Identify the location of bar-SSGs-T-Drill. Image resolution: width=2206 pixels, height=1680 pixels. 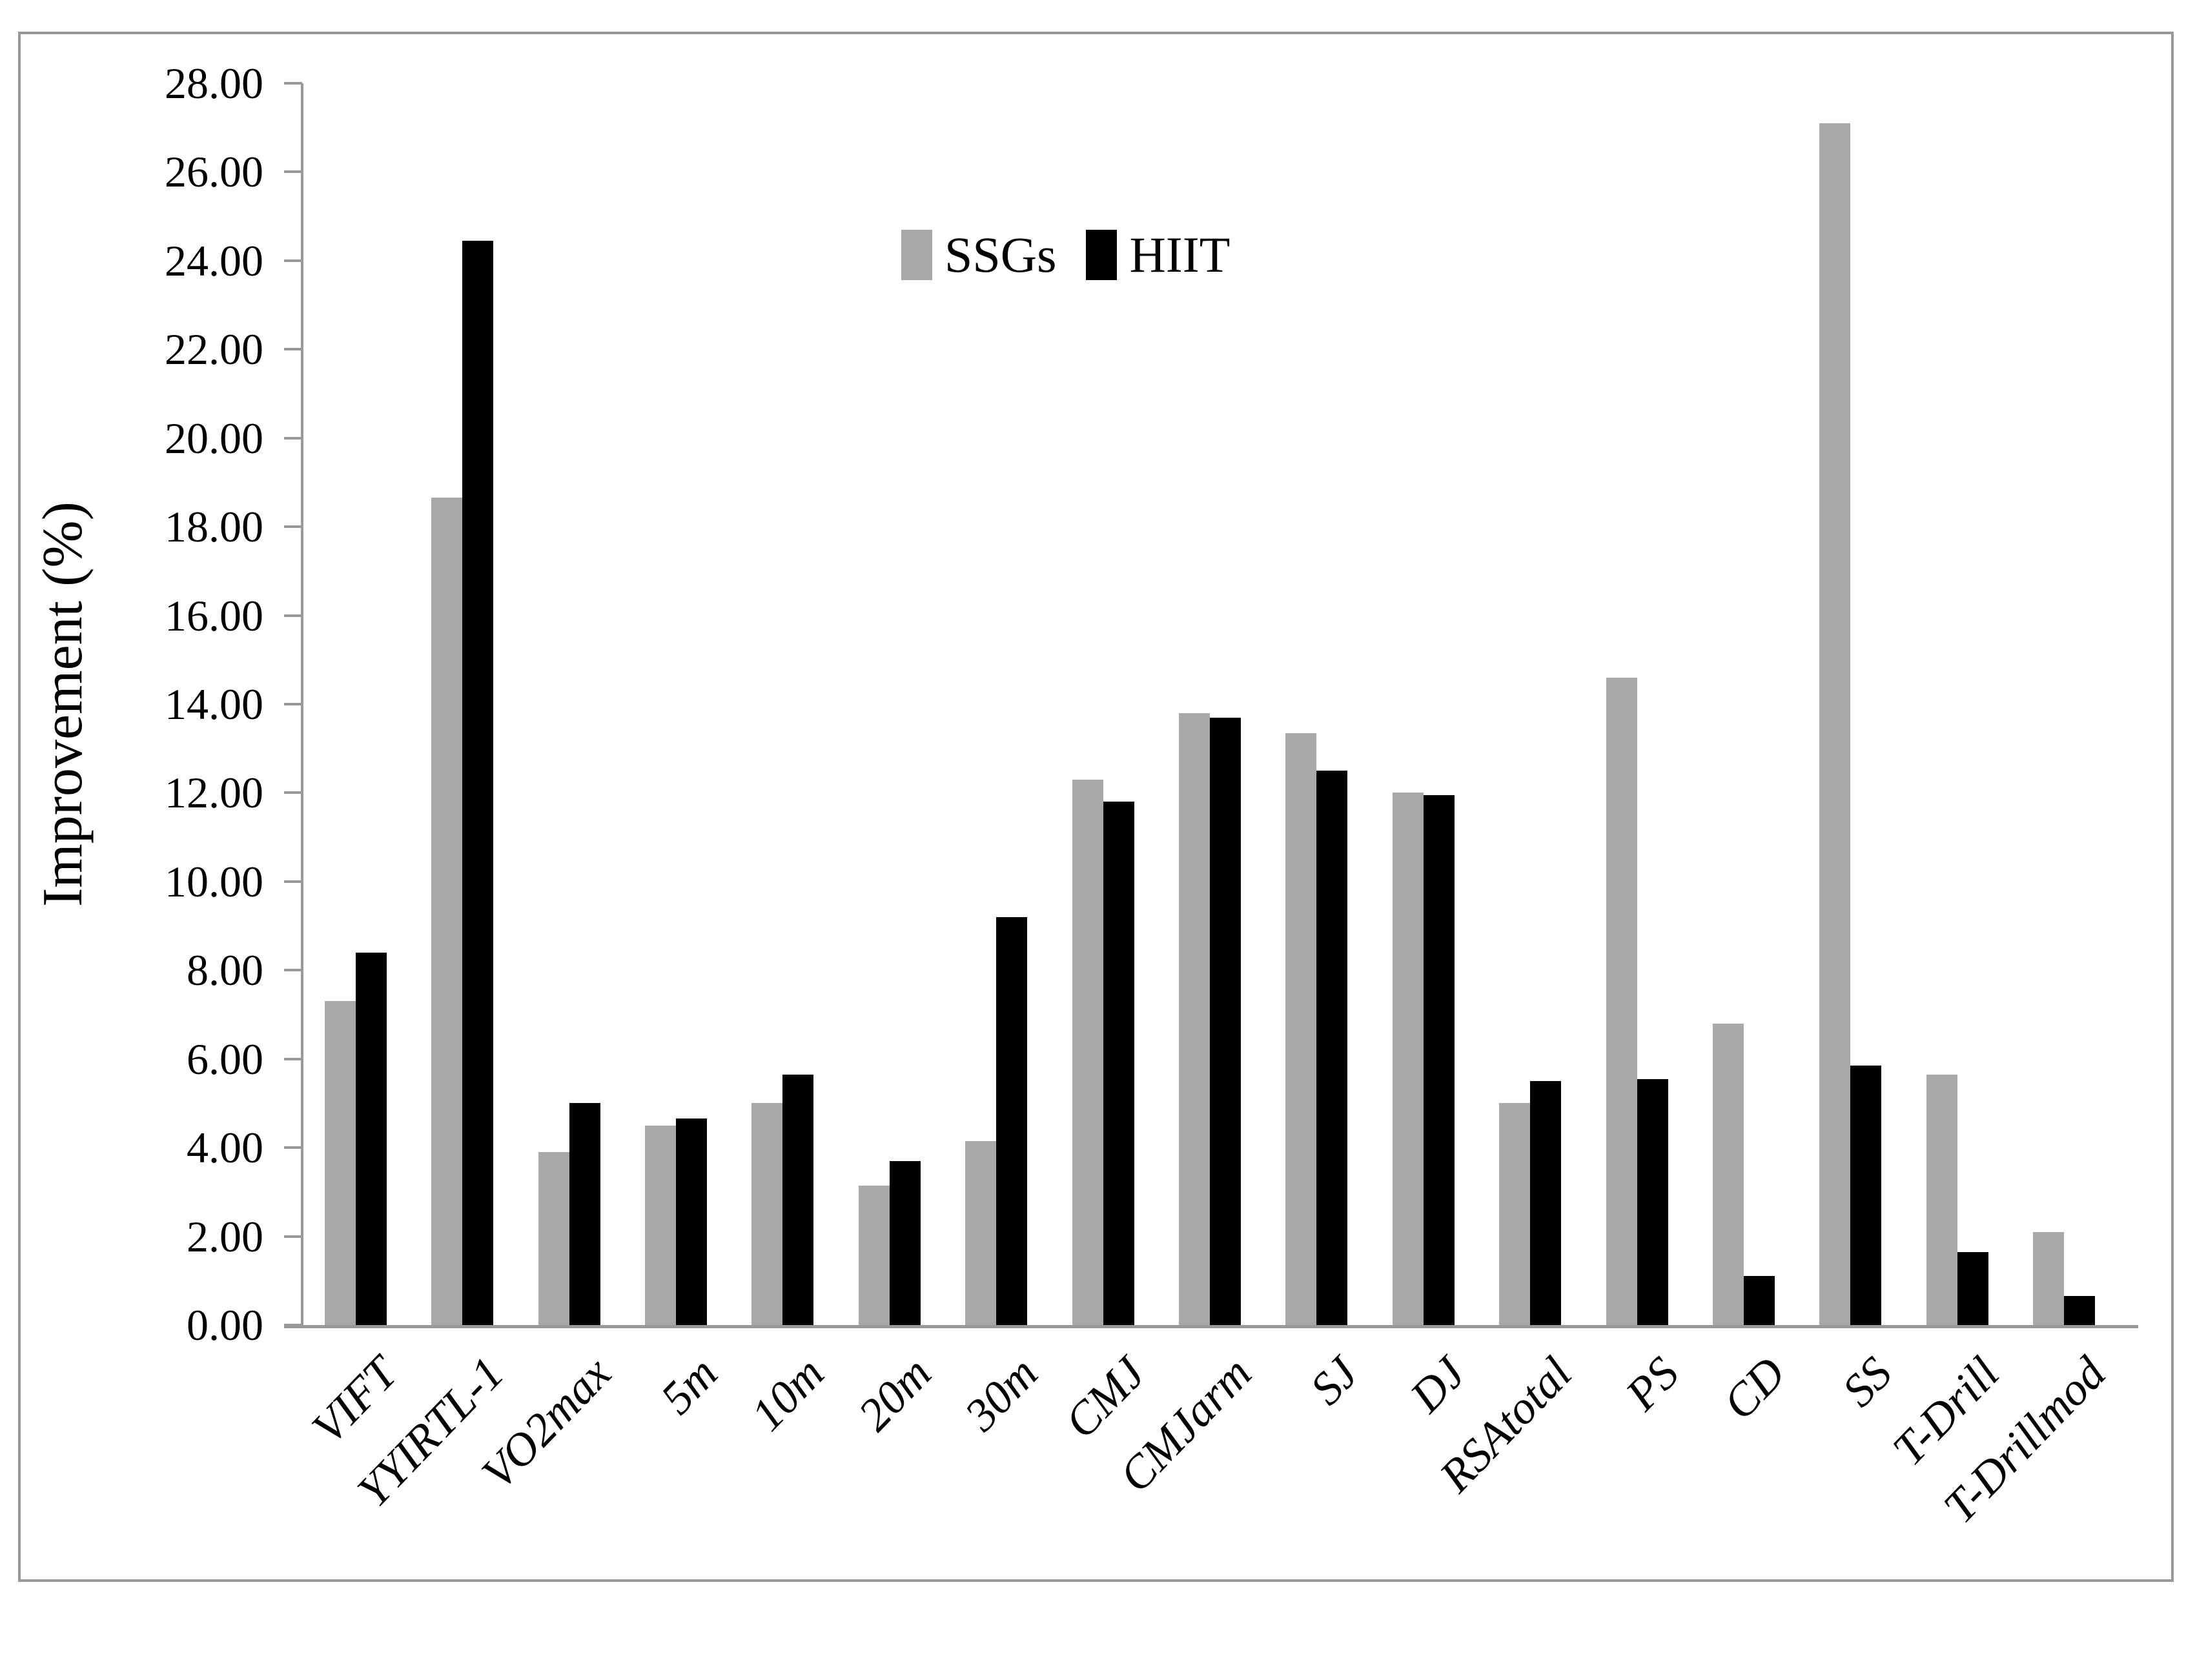
(1941, 1199).